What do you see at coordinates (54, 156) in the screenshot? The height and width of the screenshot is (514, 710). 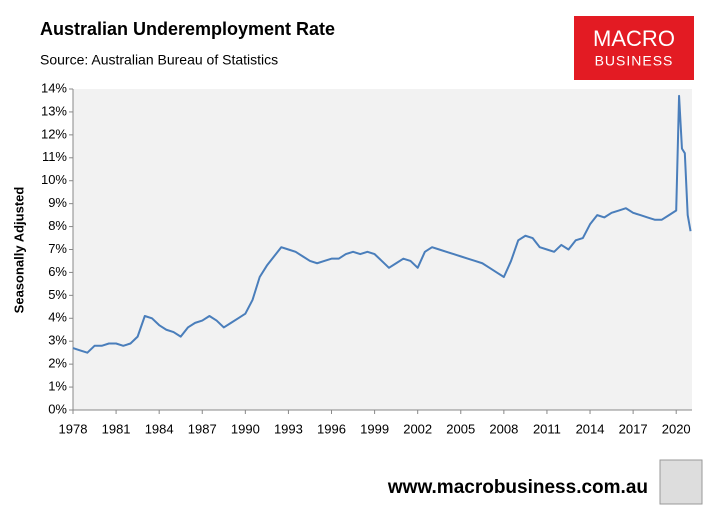 I see `y-tick-label: 11%` at bounding box center [54, 156].